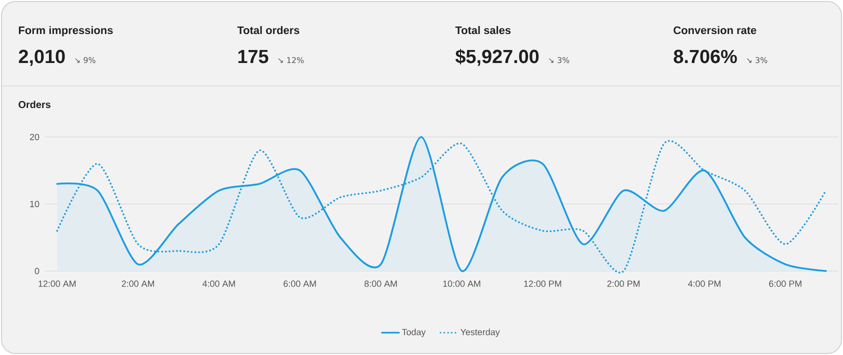 Image resolution: width=843 pixels, height=355 pixels. What do you see at coordinates (543, 283) in the screenshot?
I see `x-tick-label: 12:00 PM` at bounding box center [543, 283].